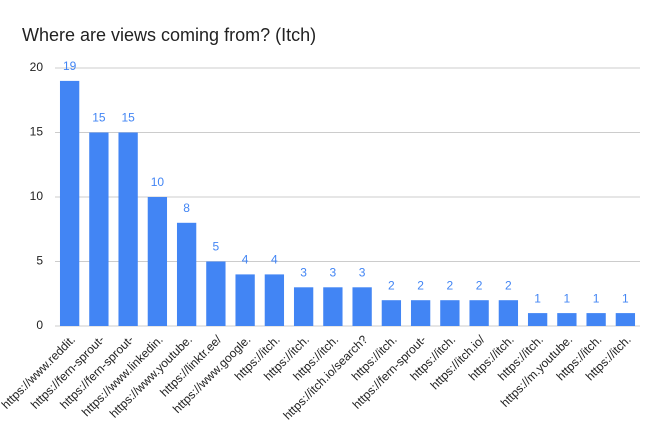 The height and width of the screenshot is (445, 660). I want to click on value-label: 19, so click(70, 66).